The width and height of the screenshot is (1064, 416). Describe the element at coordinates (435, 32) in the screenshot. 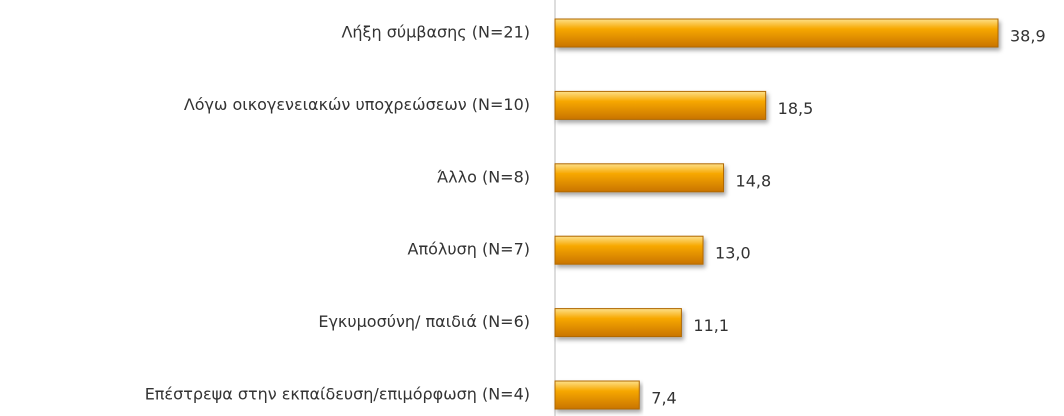

I see `category-label: Λήξη σύμβασης (Ν=21)` at that location.